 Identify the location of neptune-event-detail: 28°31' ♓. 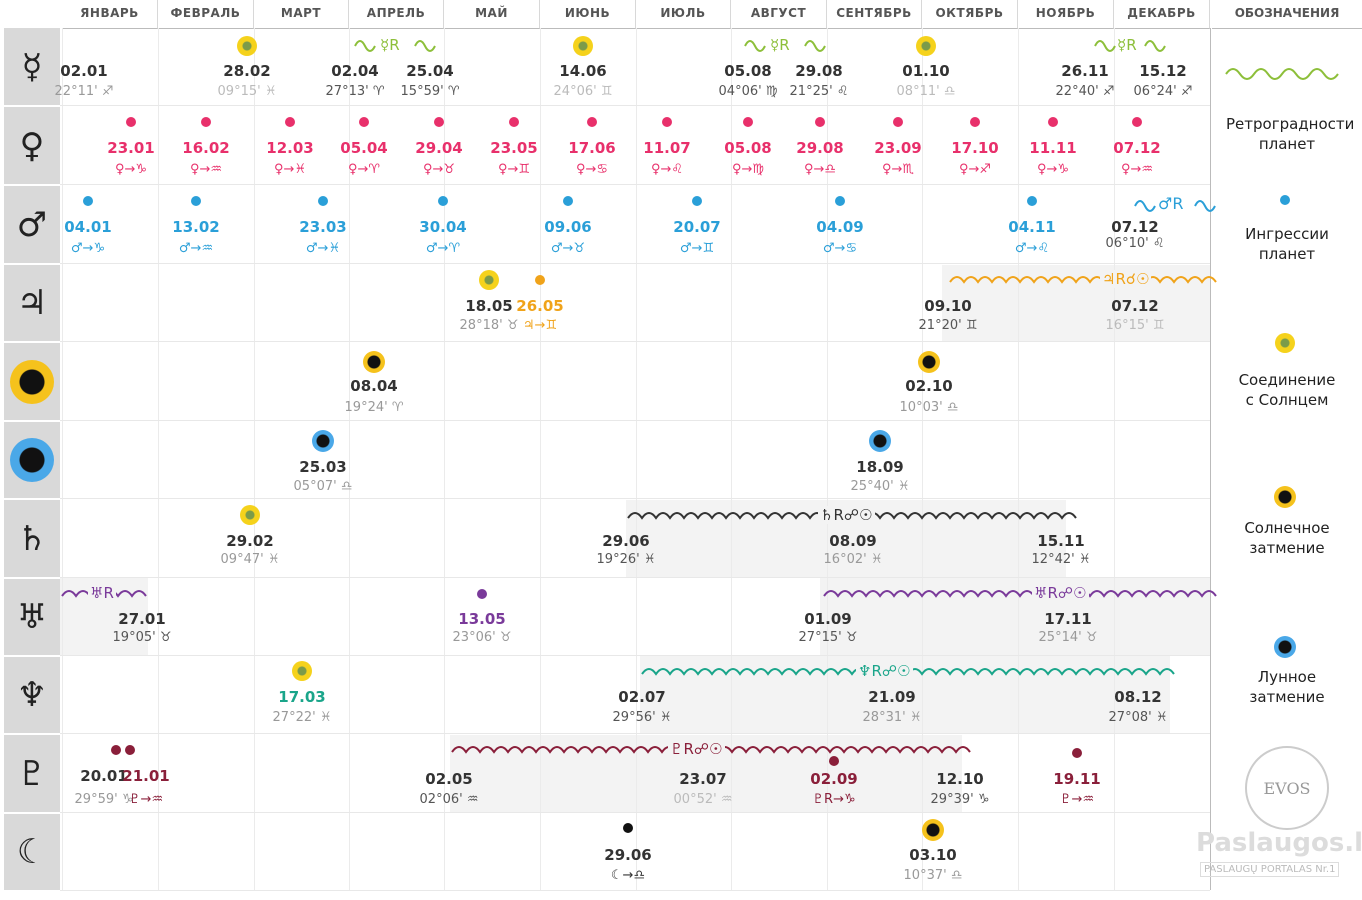
(892, 717).